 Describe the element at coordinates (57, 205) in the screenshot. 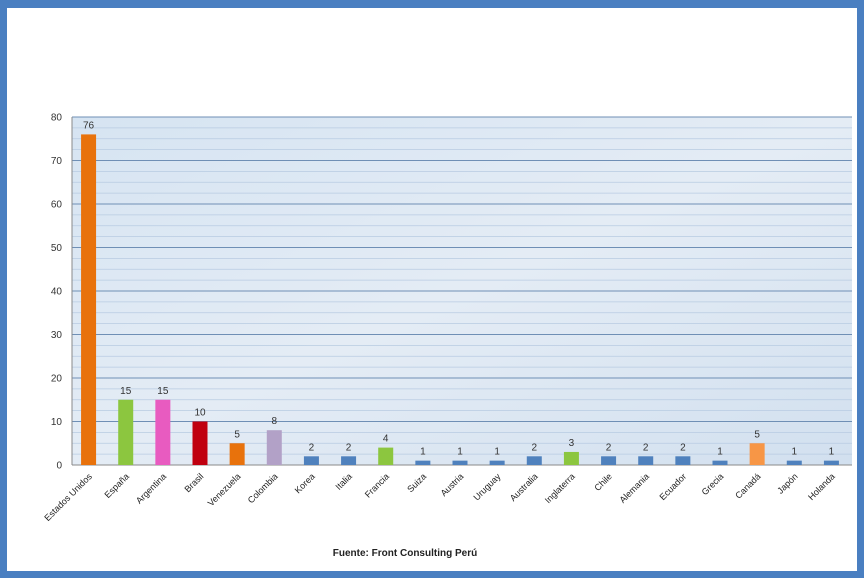

I see `y-tick-label: 60` at that location.